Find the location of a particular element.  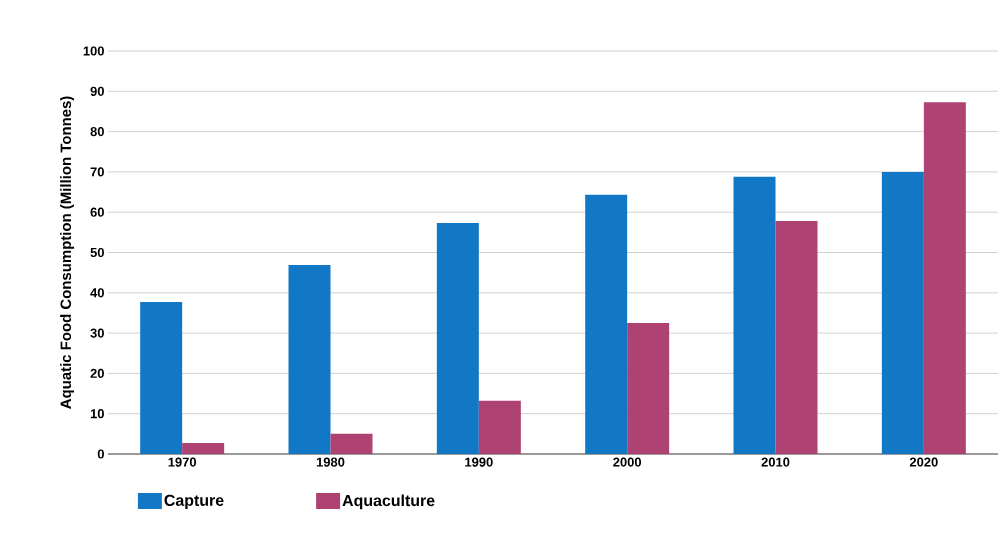

y-tick-label: 30 is located at coordinates (97, 333).